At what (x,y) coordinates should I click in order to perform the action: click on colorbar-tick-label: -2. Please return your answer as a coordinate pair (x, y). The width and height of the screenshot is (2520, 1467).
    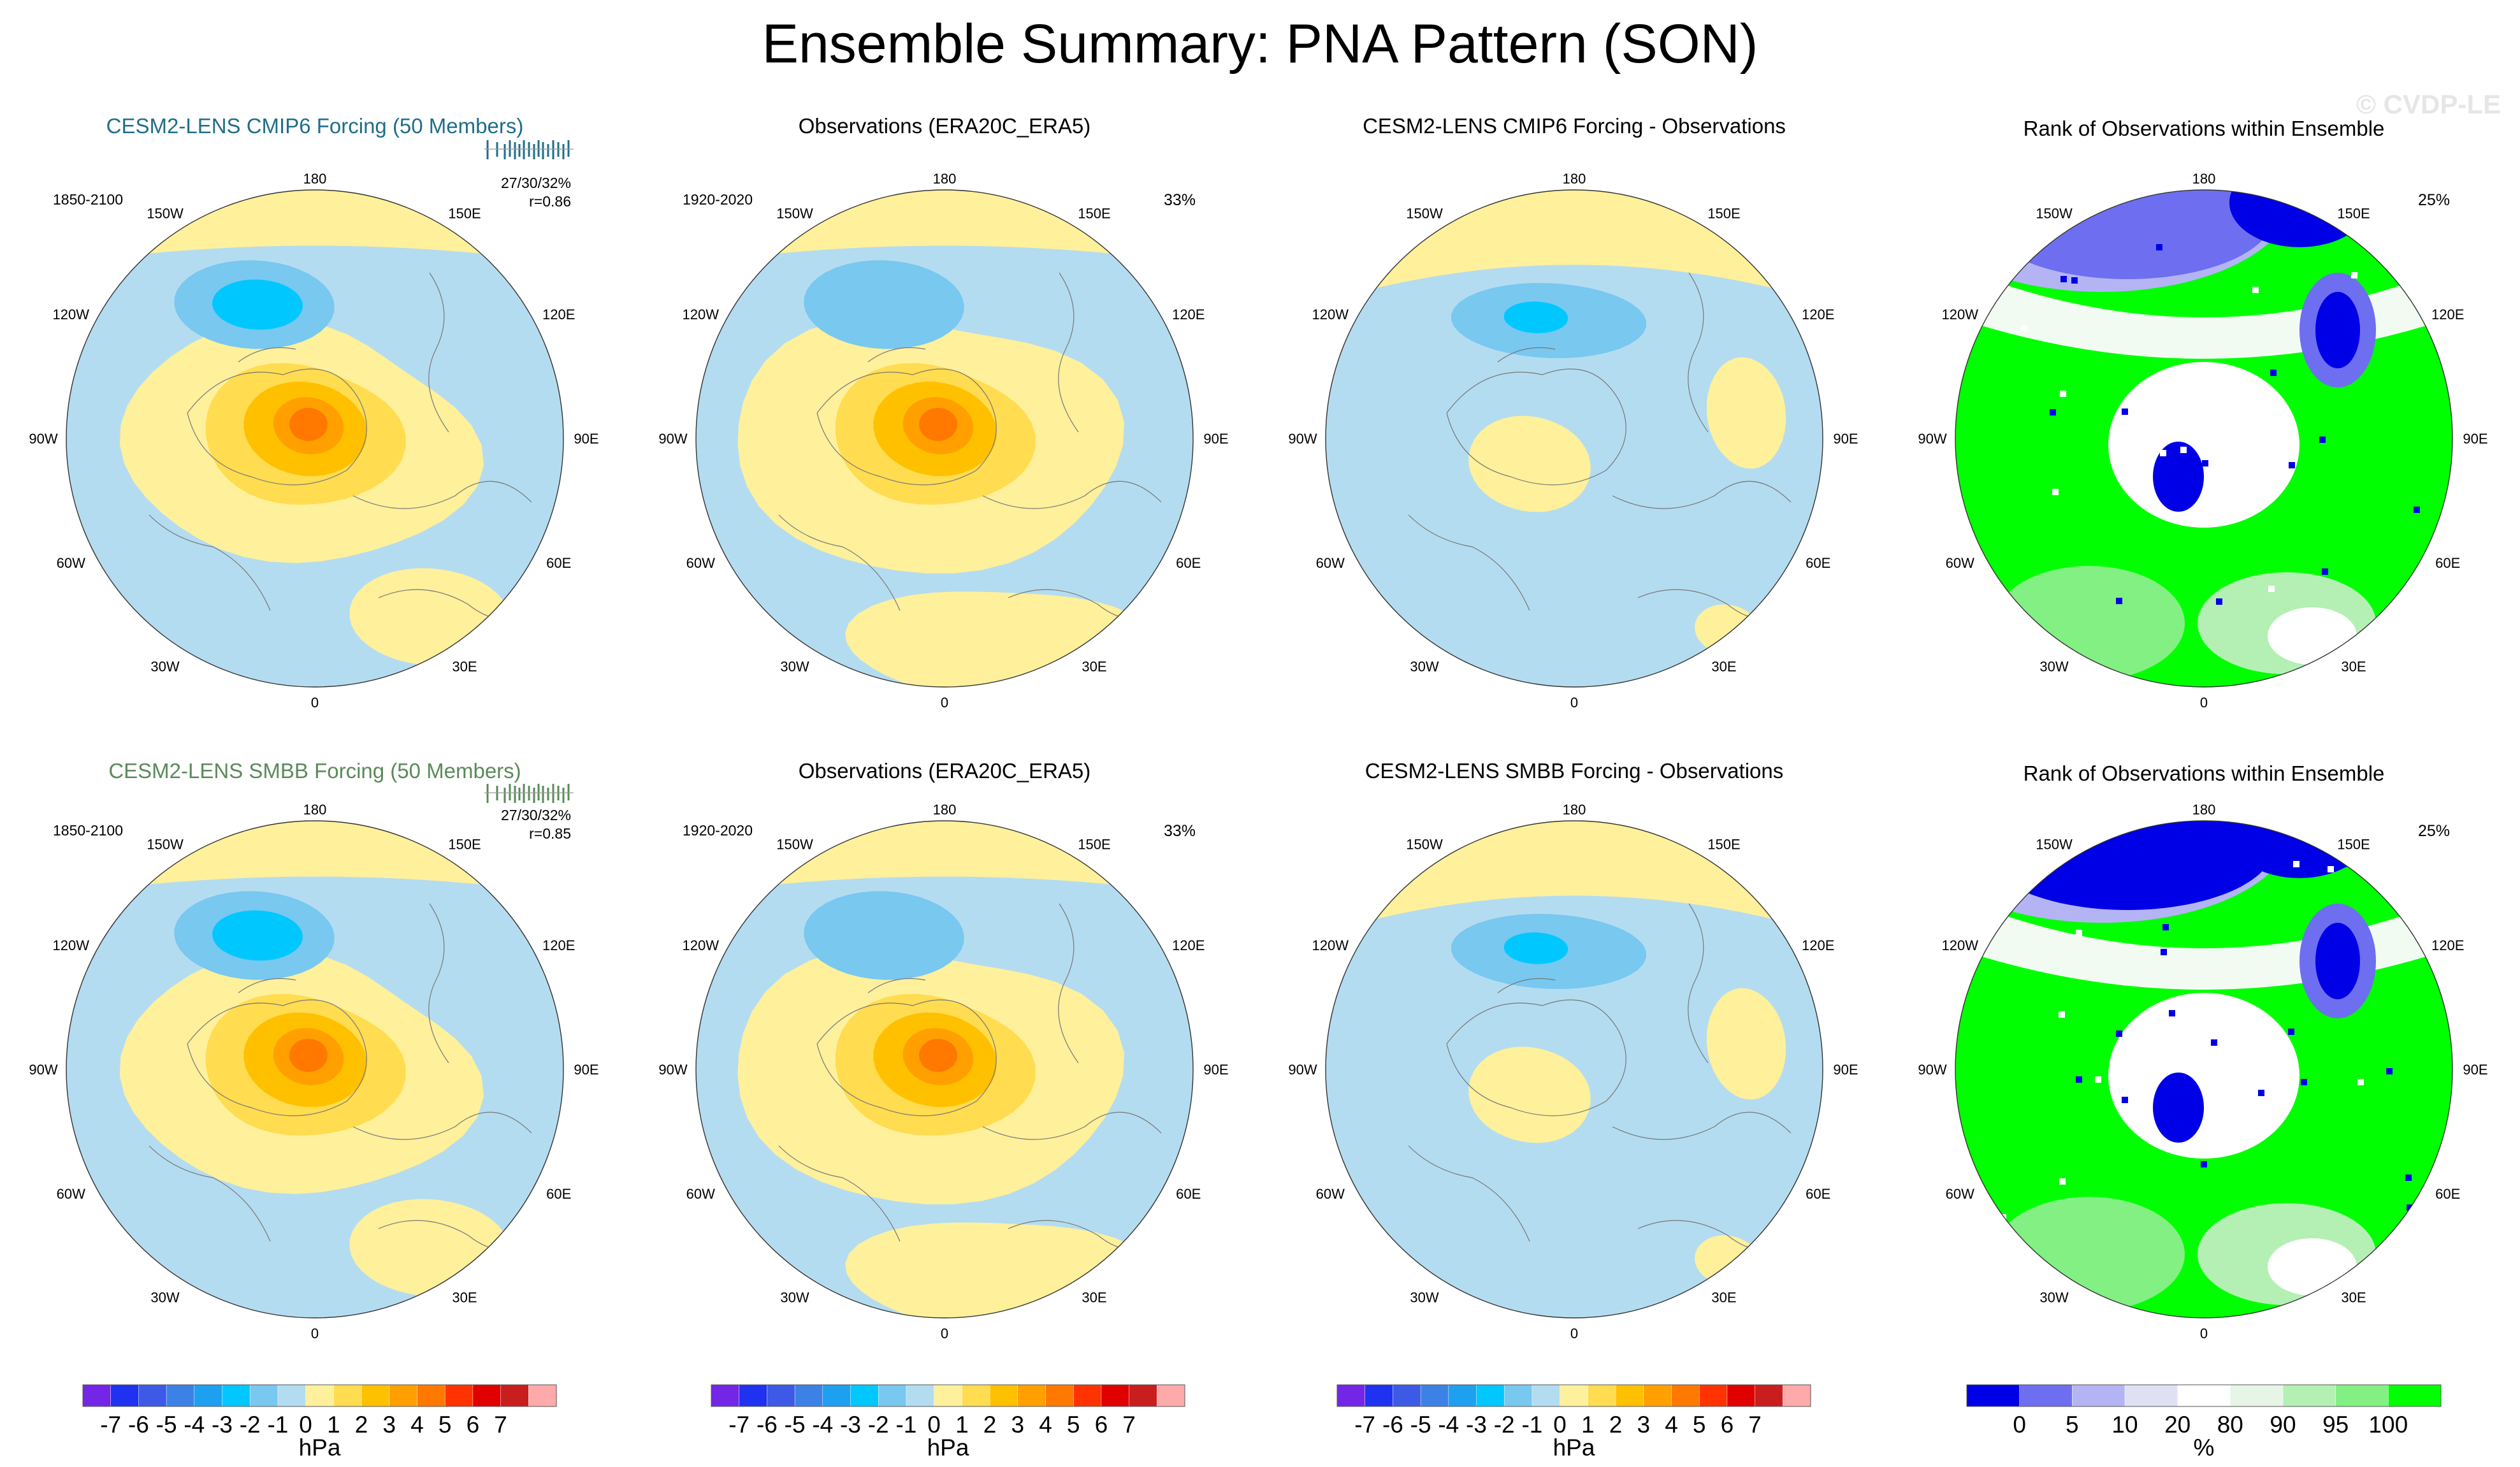
    Looking at the image, I should click on (1504, 1425).